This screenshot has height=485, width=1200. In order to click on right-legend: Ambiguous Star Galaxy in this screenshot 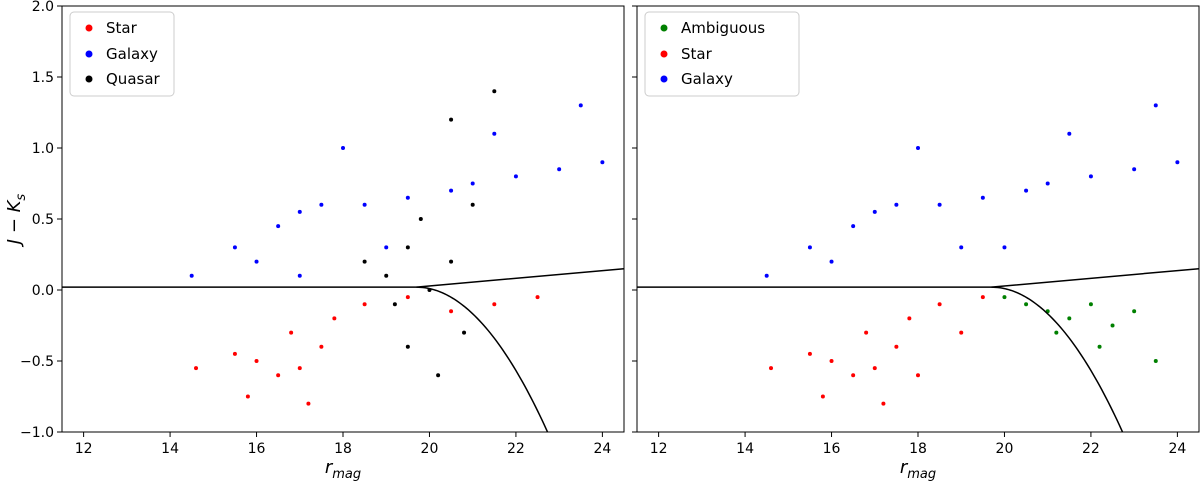, I will do `click(722, 54)`.